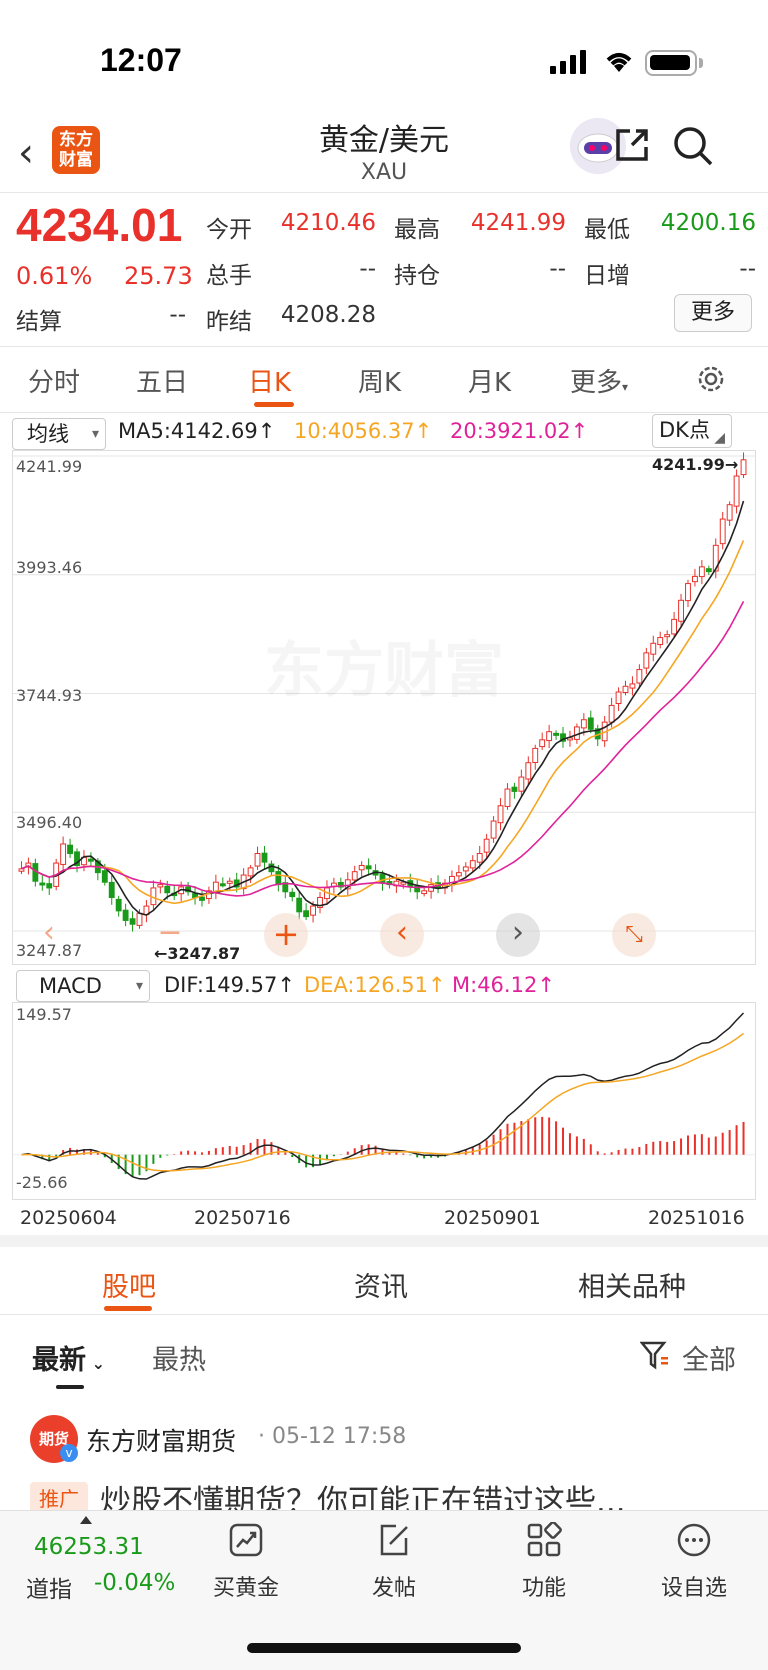 Image resolution: width=768 pixels, height=1670 pixels. I want to click on dea-line, so click(382, 1102).